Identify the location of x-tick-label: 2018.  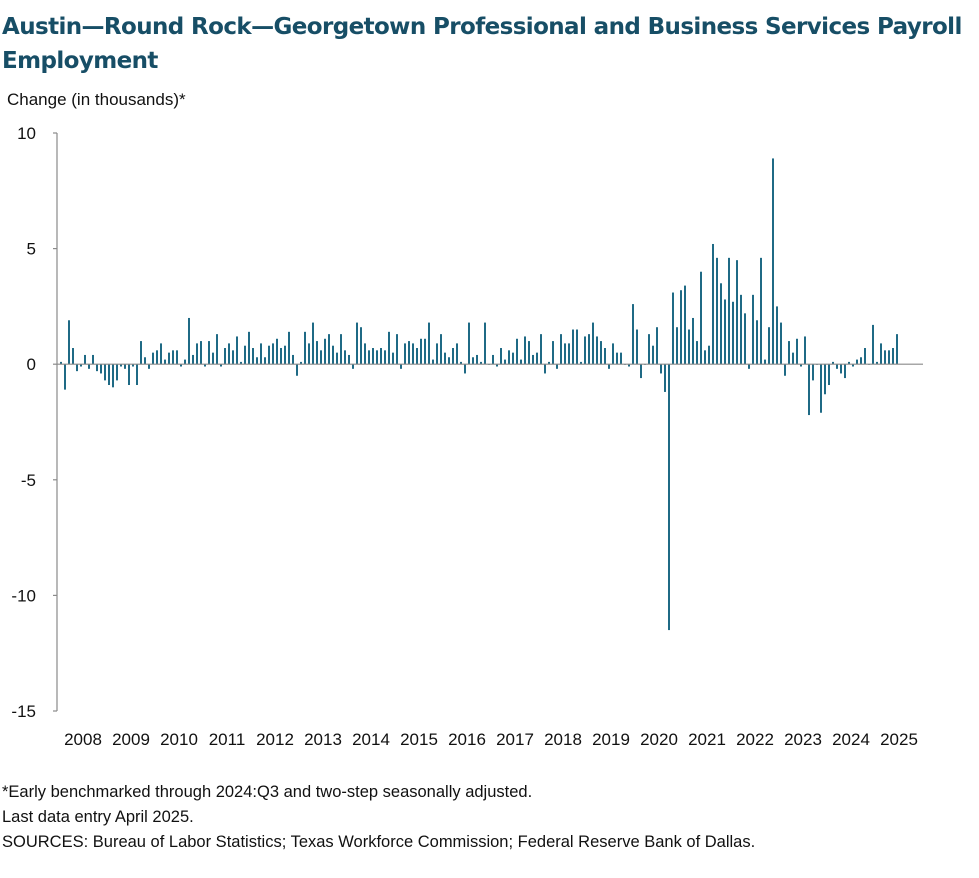
(563, 739).